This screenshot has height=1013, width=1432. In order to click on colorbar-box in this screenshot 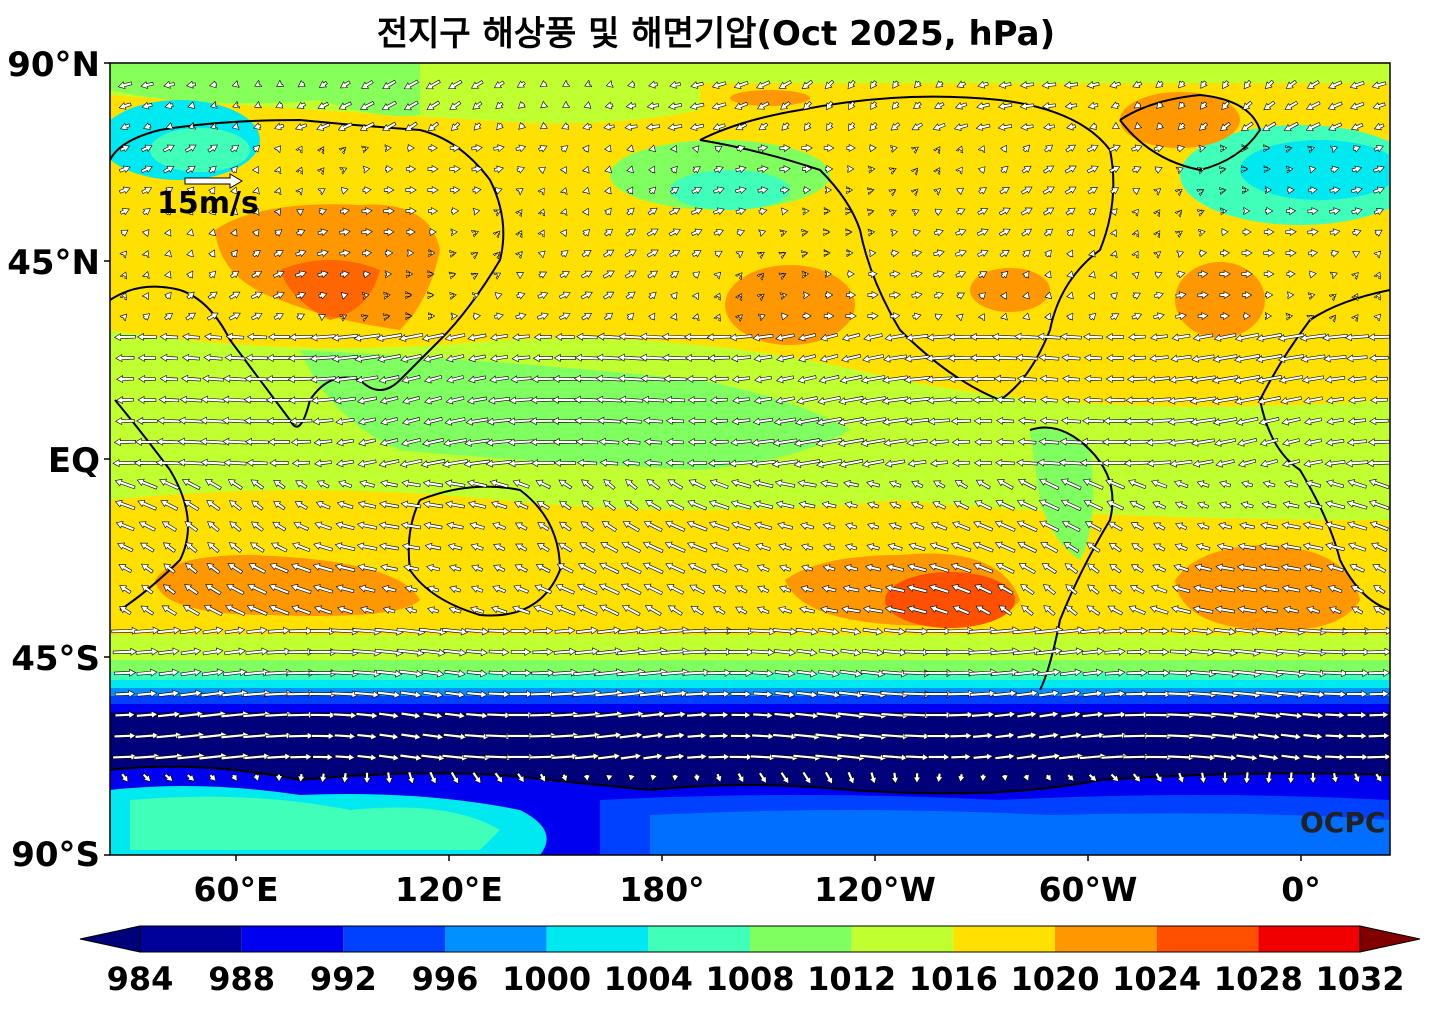, I will do `click(191, 939)`.